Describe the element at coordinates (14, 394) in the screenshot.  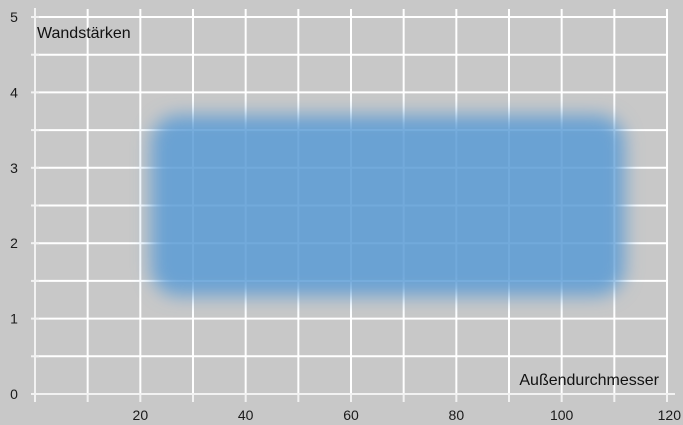
I see `y-tick-label: 0` at that location.